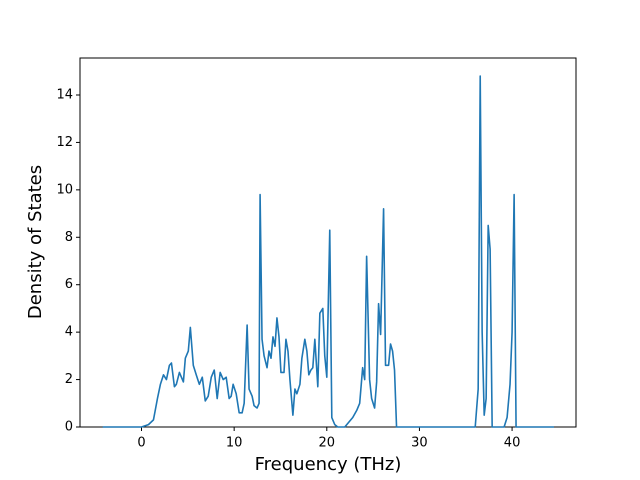  I want to click on x-tick-label: 20, so click(327, 443).